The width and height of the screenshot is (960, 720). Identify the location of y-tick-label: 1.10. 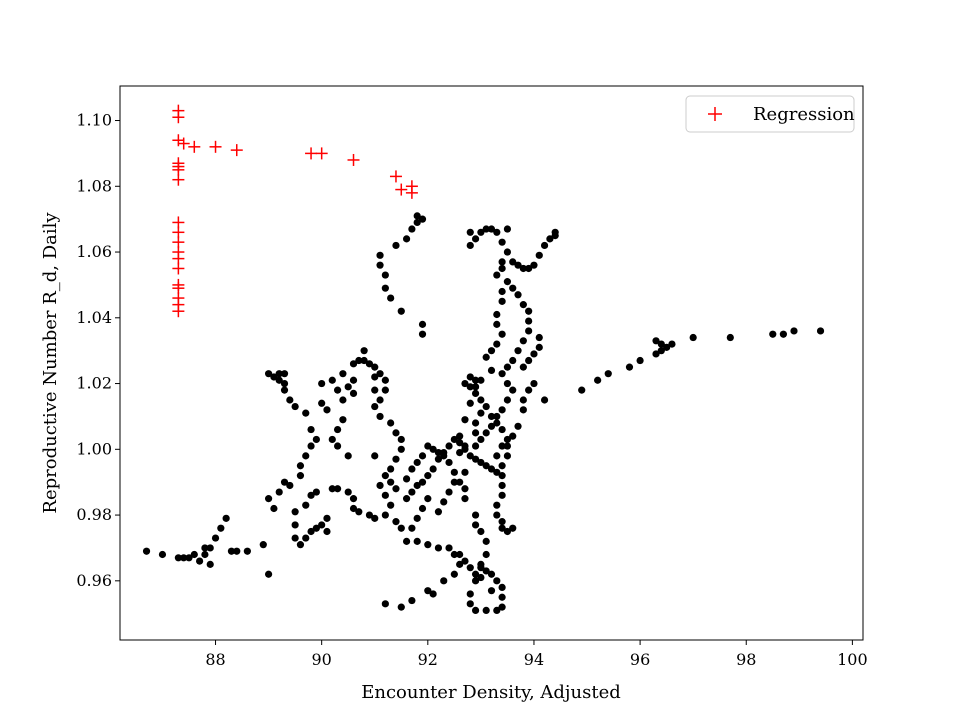
(94, 120).